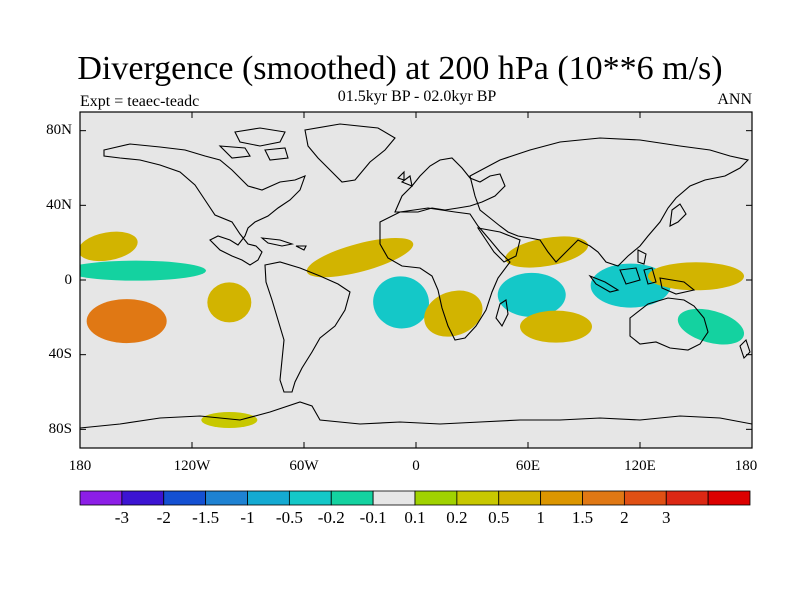  Describe the element at coordinates (307, 327) in the screenshot. I see `coastline-south-america` at that location.